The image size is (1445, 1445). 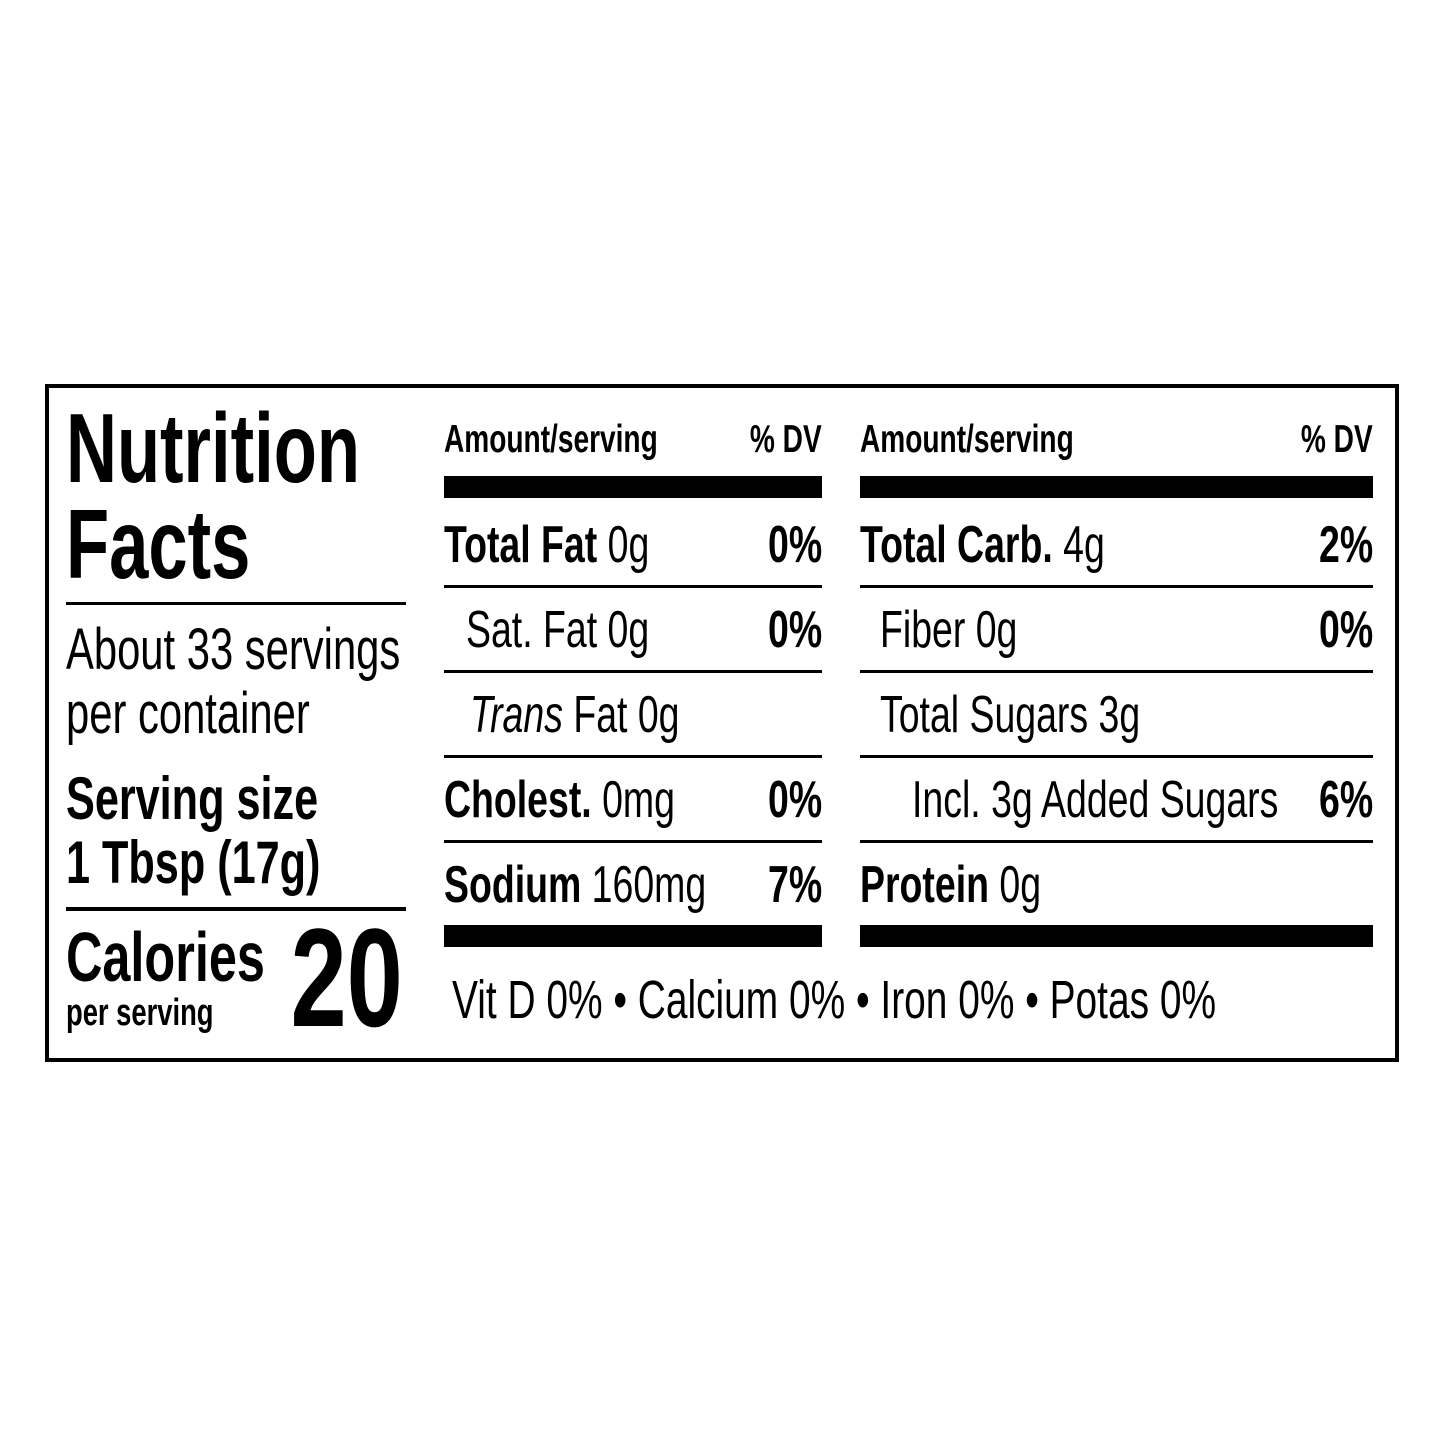 What do you see at coordinates (794, 885) in the screenshot?
I see `nutrient-dv: 7%` at bounding box center [794, 885].